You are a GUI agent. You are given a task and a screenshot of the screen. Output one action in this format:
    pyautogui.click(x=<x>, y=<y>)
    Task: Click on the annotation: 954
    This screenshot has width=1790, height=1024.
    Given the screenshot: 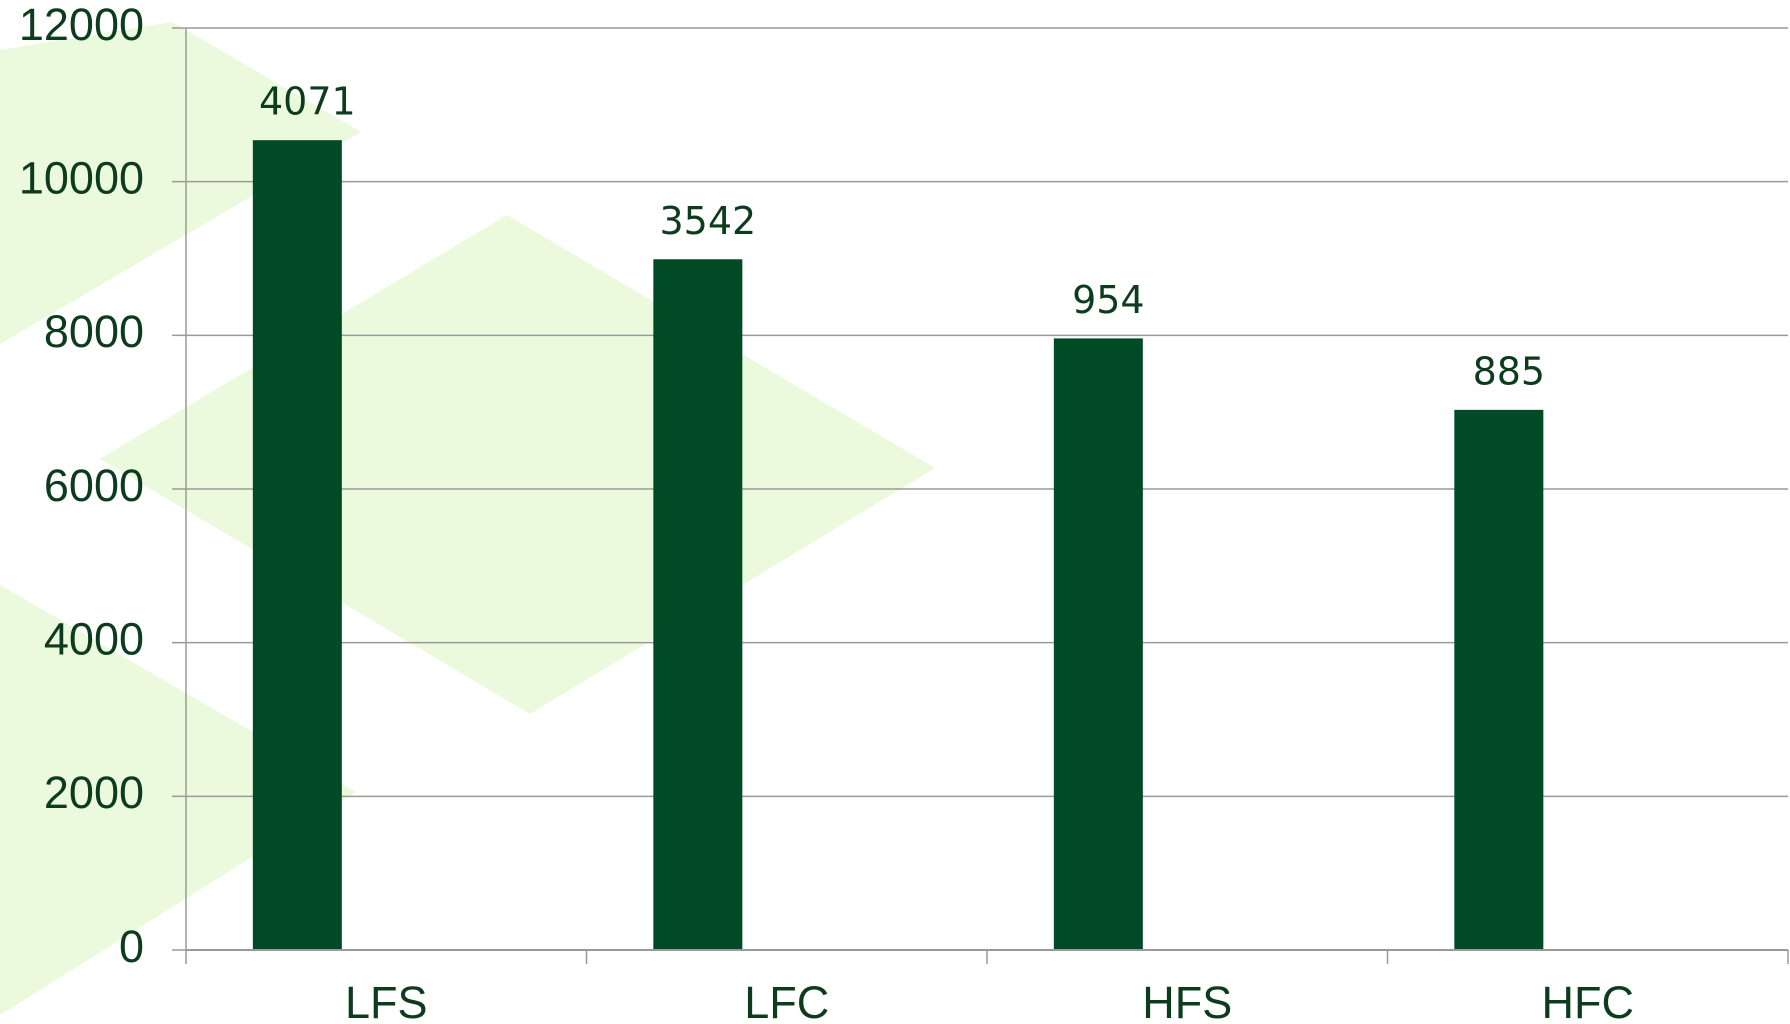 What is the action you would take?
    pyautogui.click(x=1108, y=300)
    